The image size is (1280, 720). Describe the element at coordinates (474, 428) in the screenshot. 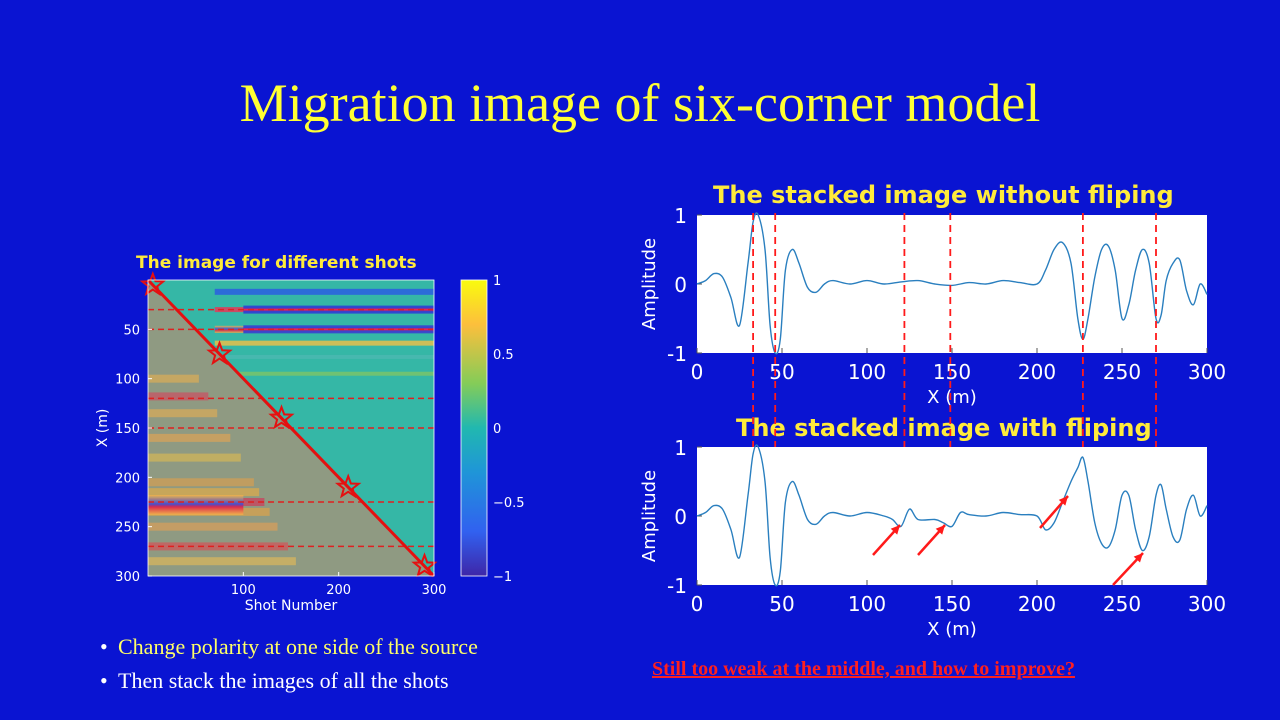

I see `colorbar` at that location.